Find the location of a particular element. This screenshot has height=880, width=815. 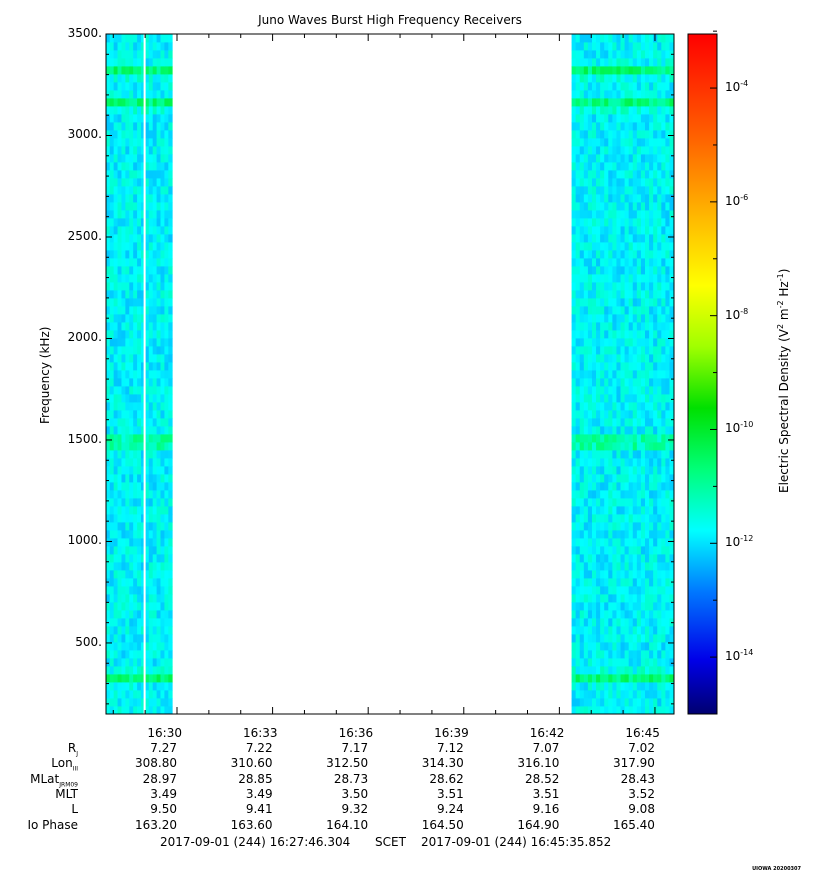

ephemeris-row-label: Io Phase is located at coordinates (52, 824).